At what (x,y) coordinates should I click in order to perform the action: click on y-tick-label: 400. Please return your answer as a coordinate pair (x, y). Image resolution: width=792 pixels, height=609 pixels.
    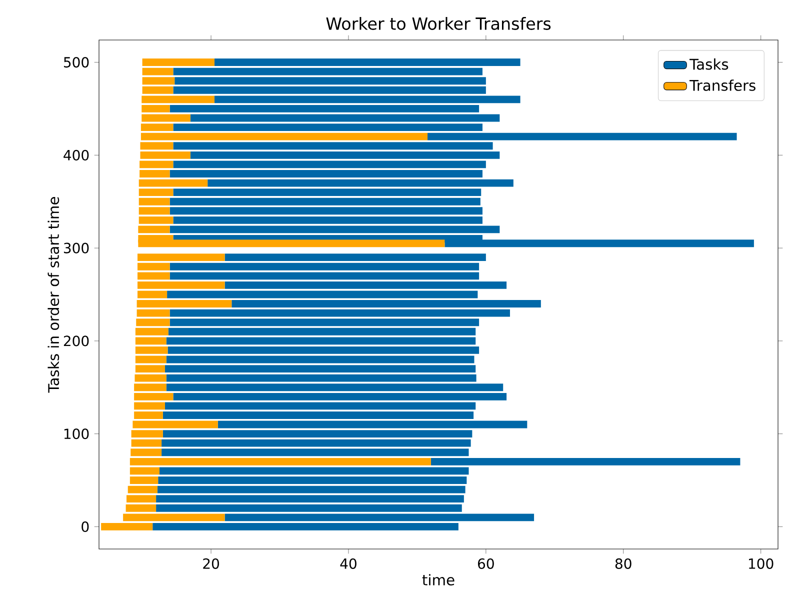
    Looking at the image, I should click on (76, 155).